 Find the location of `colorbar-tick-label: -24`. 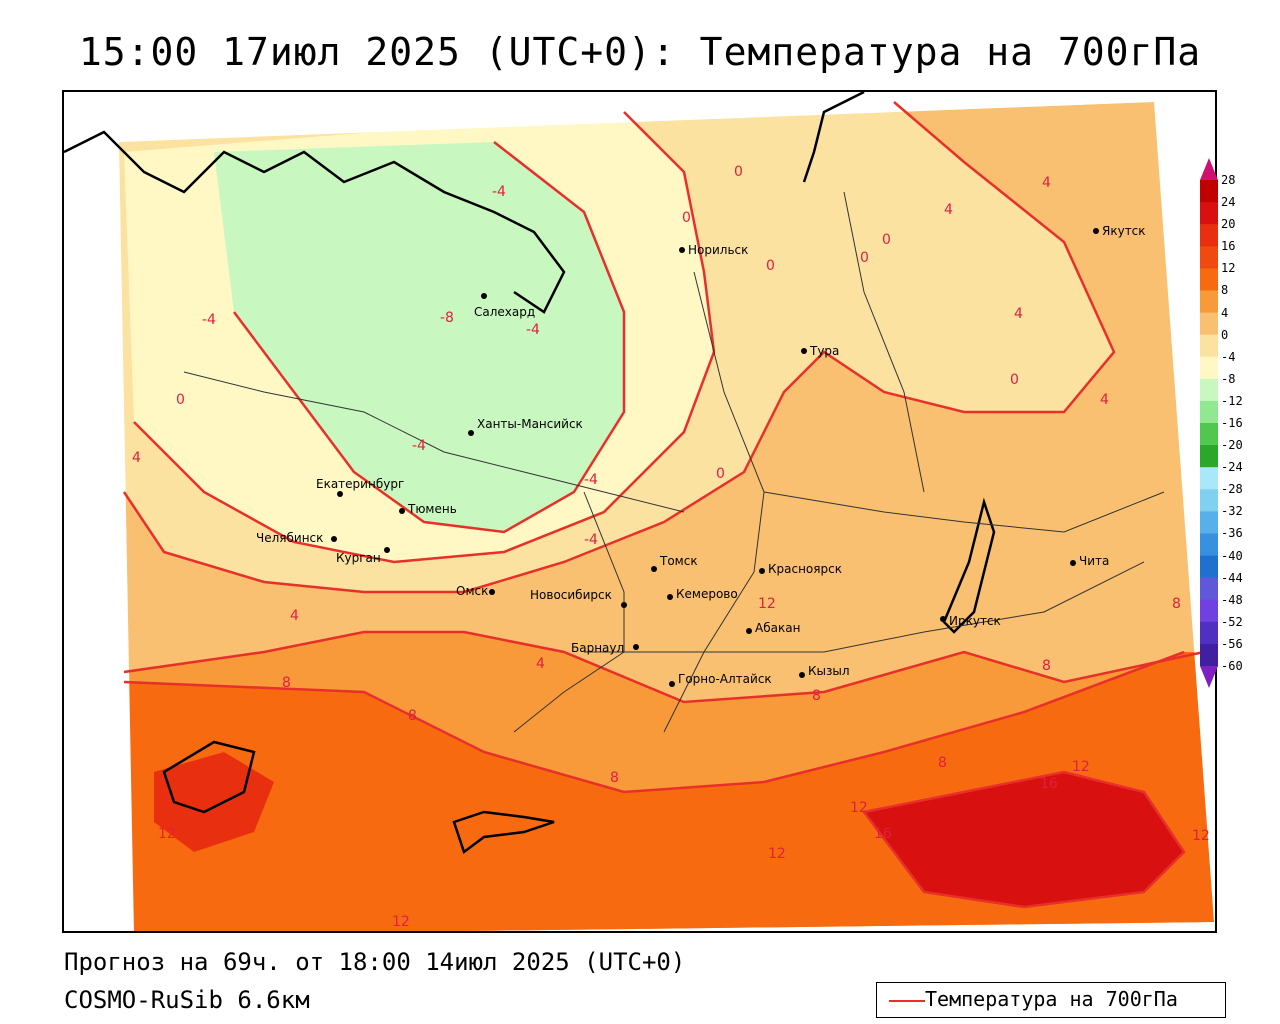

colorbar-tick-label: -24 is located at coordinates (1232, 467).